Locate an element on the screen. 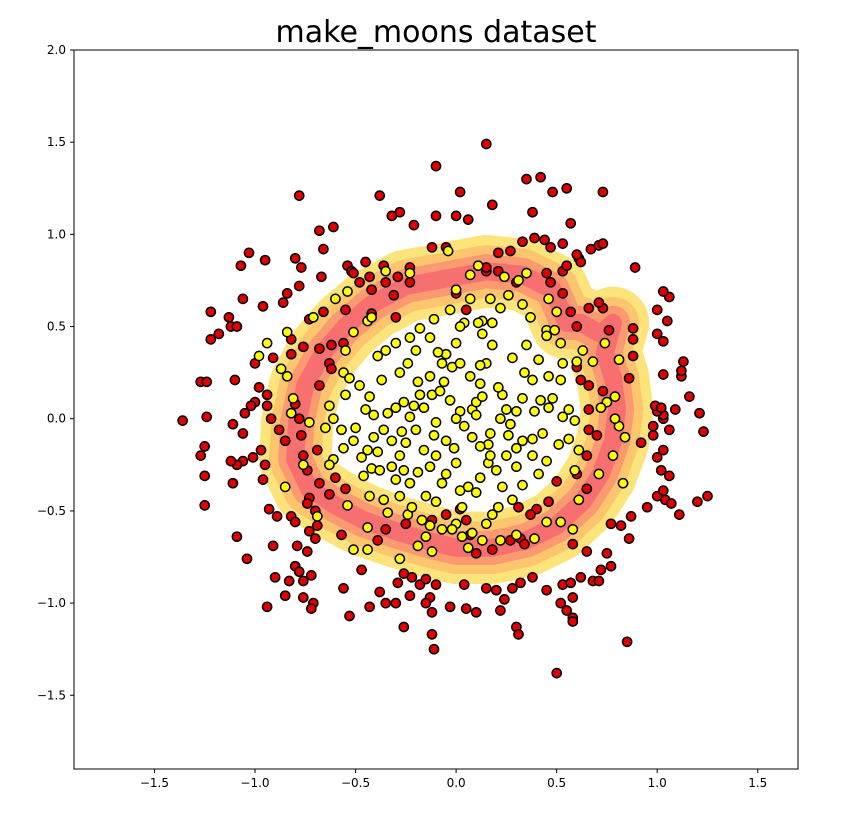 The height and width of the screenshot is (835, 852). x-tick-label: 1.0 is located at coordinates (657, 783).